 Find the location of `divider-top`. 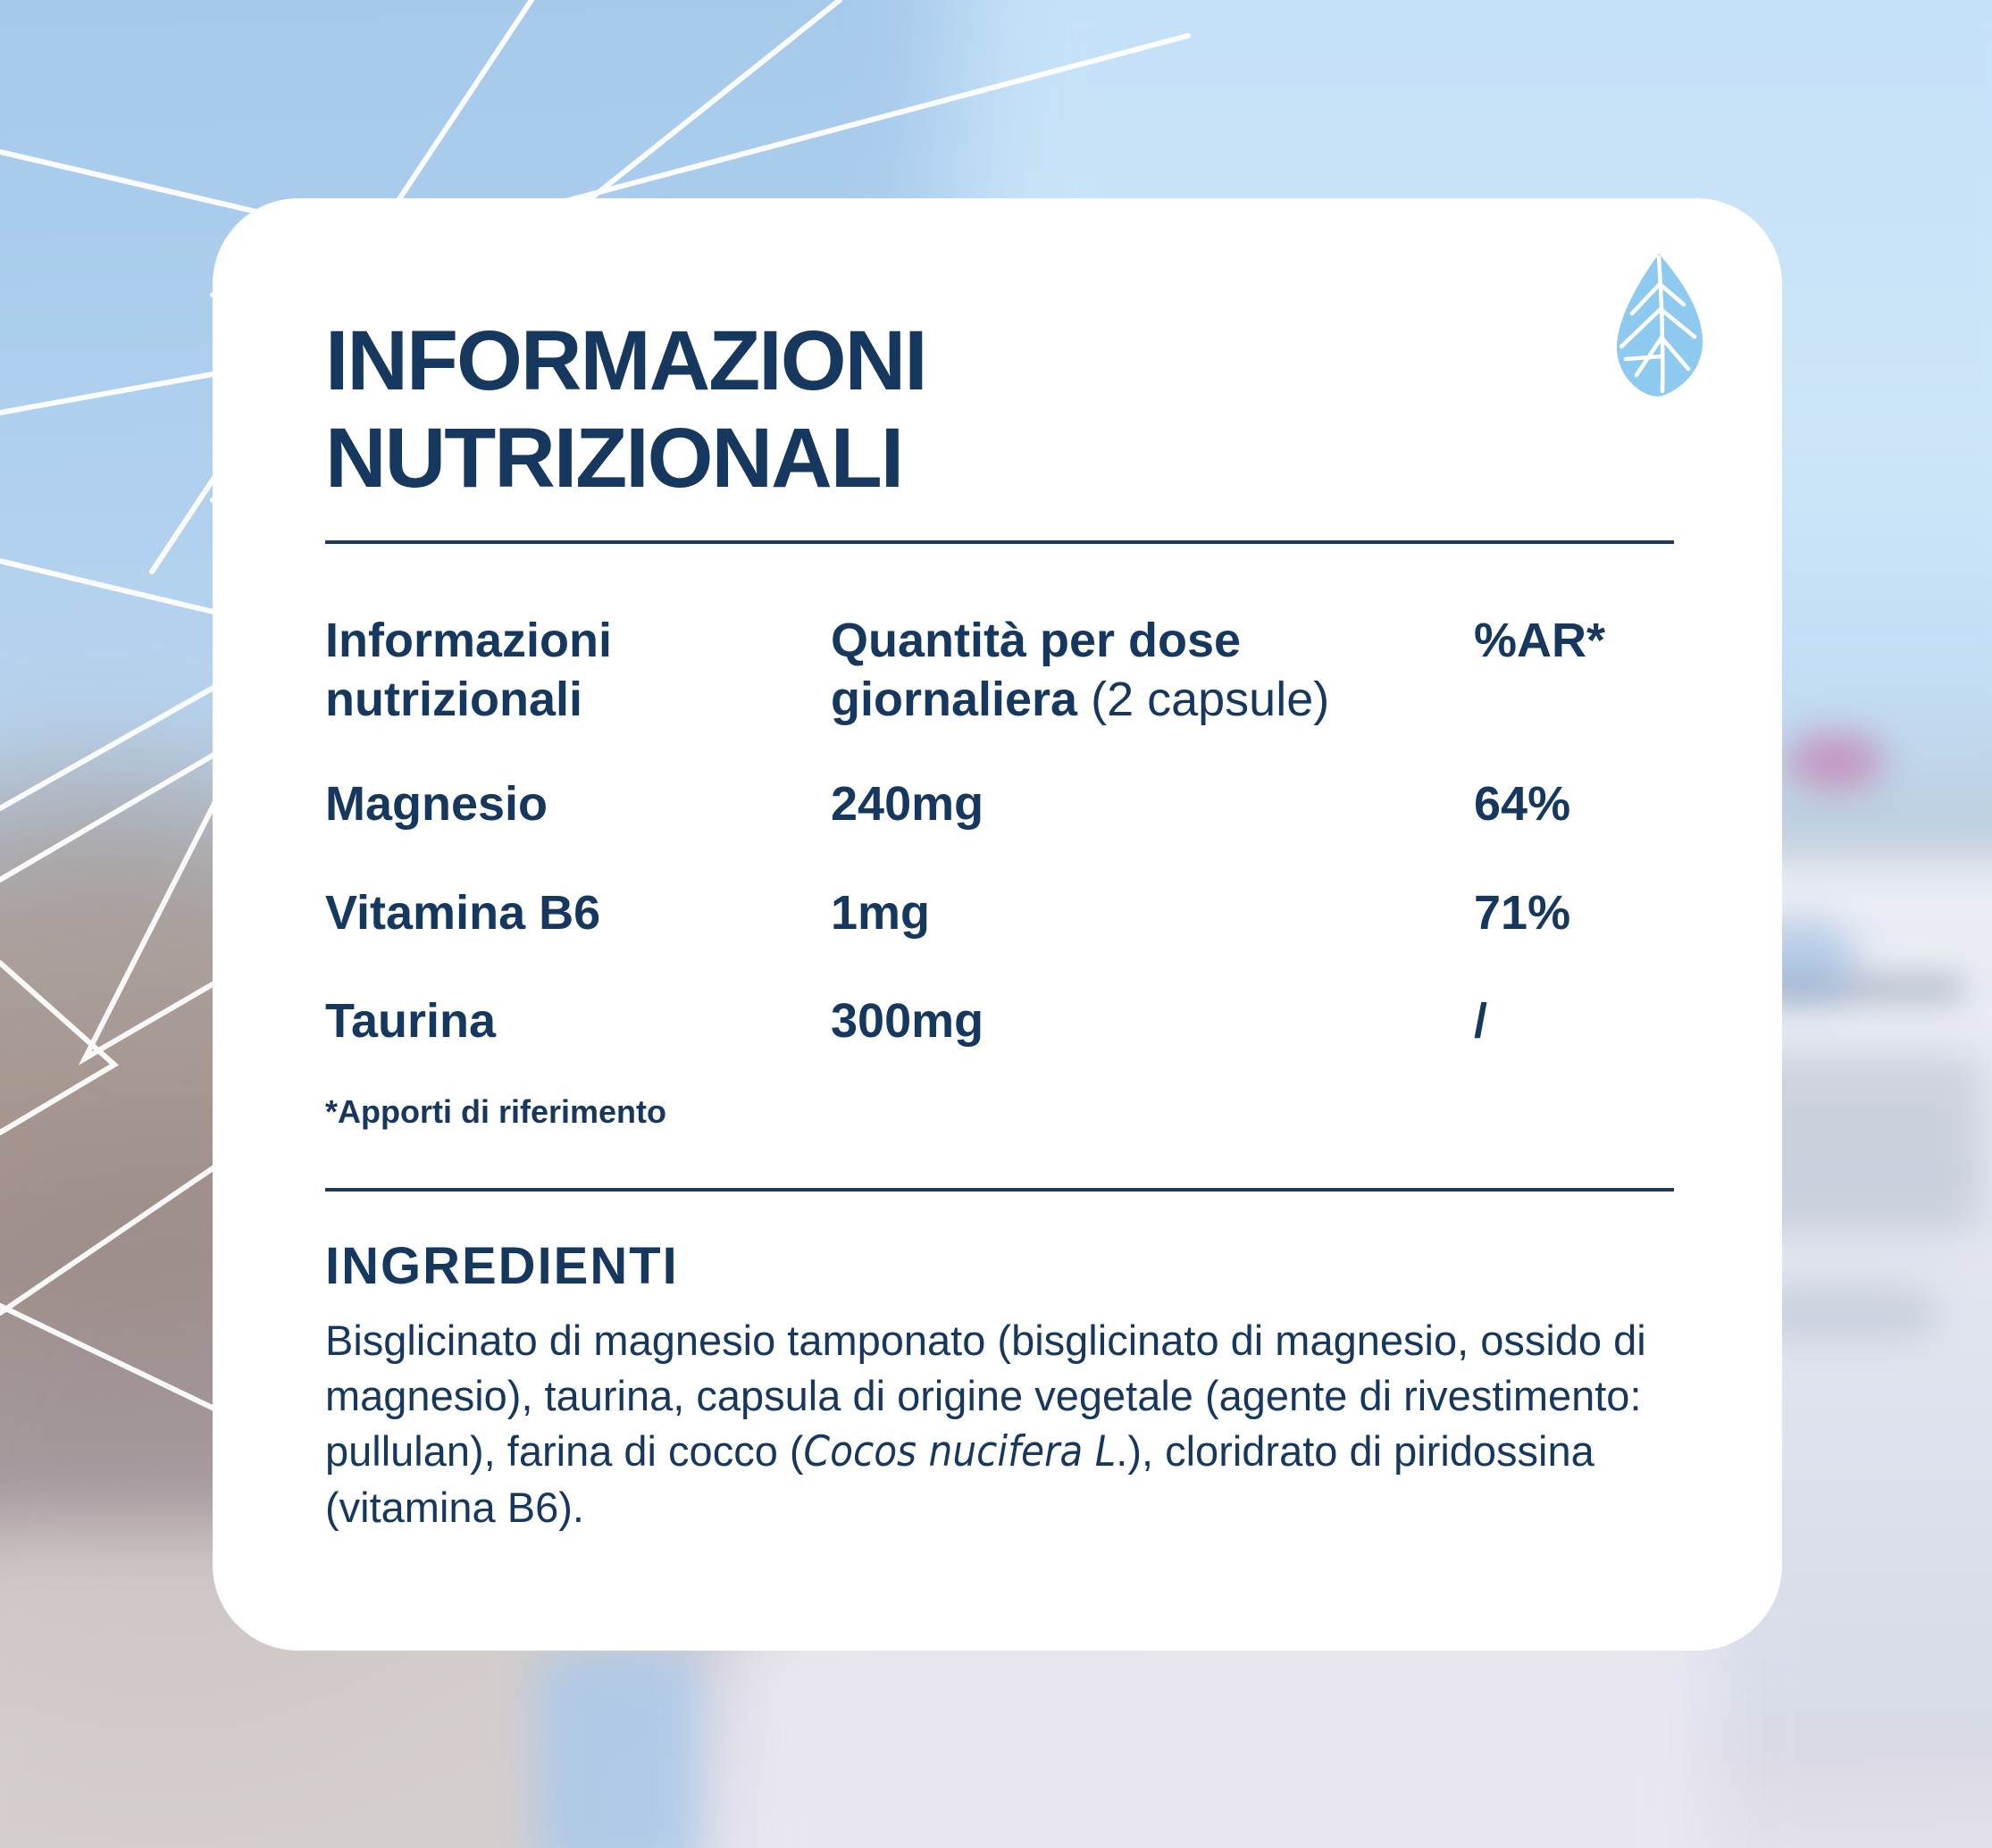

divider-top is located at coordinates (999, 542).